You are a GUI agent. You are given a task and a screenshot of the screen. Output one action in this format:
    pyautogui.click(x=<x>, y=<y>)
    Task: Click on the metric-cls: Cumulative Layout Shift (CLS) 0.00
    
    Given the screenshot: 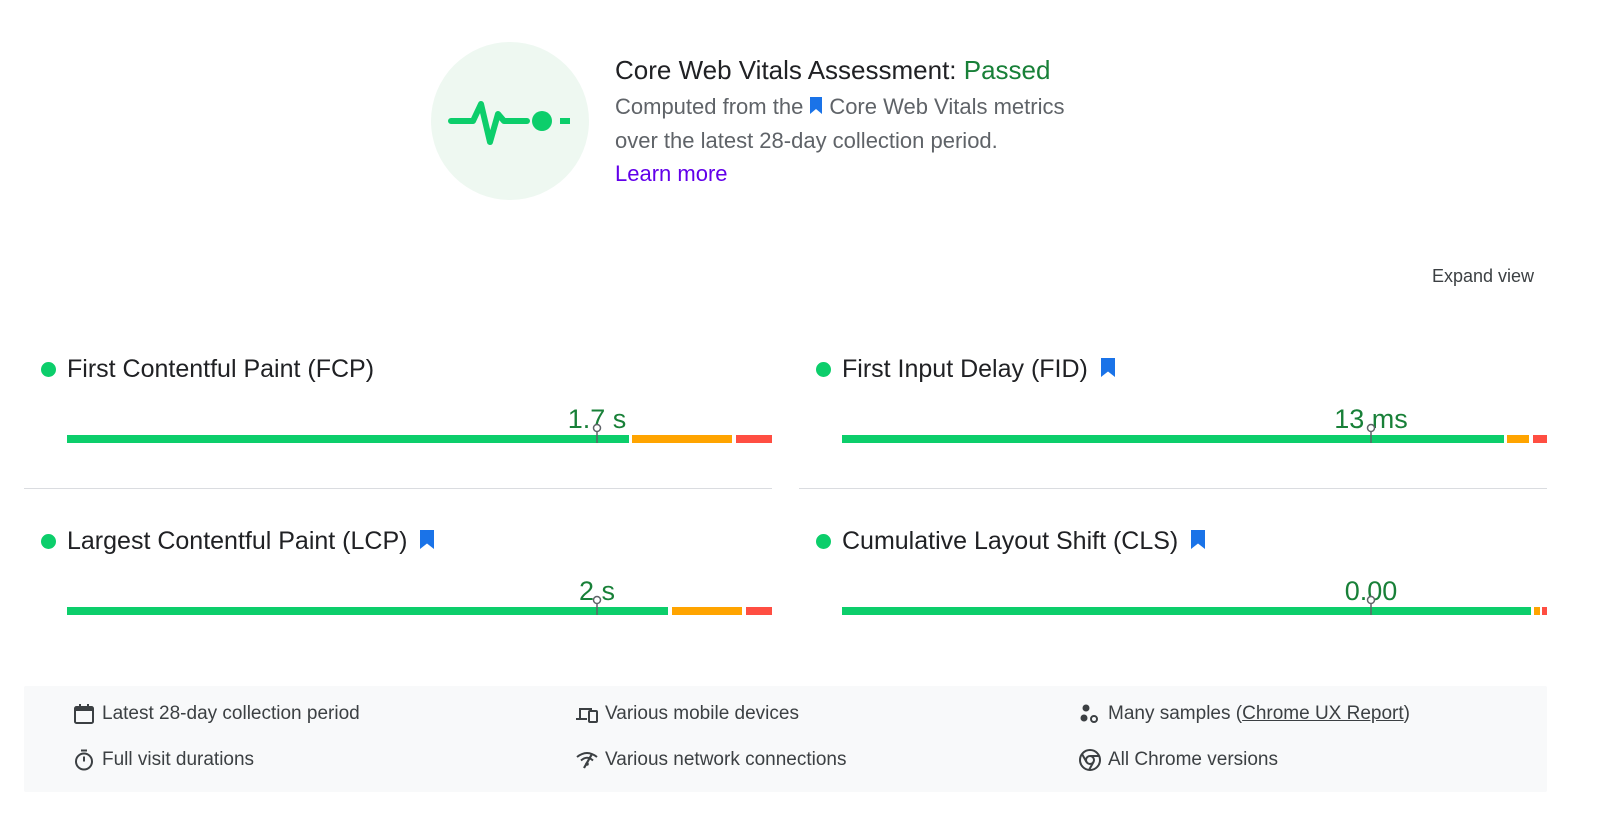 What is the action you would take?
    pyautogui.click(x=1173, y=595)
    